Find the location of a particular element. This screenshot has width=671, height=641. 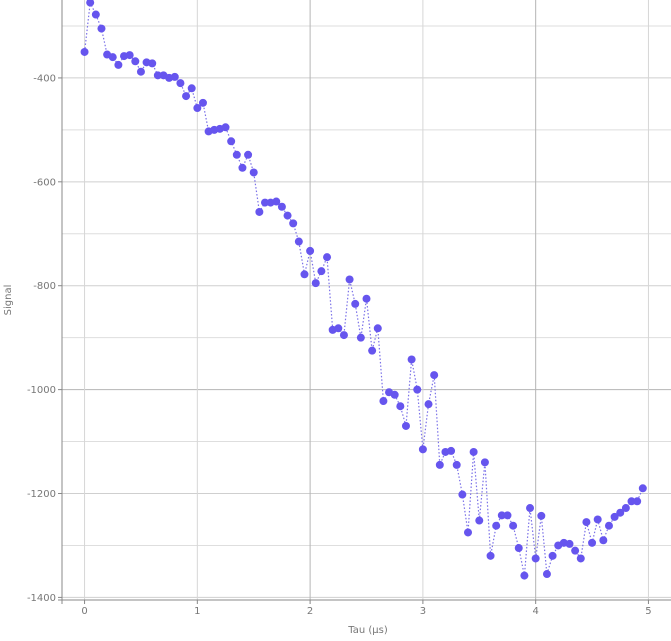

x-tick-label: 3 is located at coordinates (423, 611).